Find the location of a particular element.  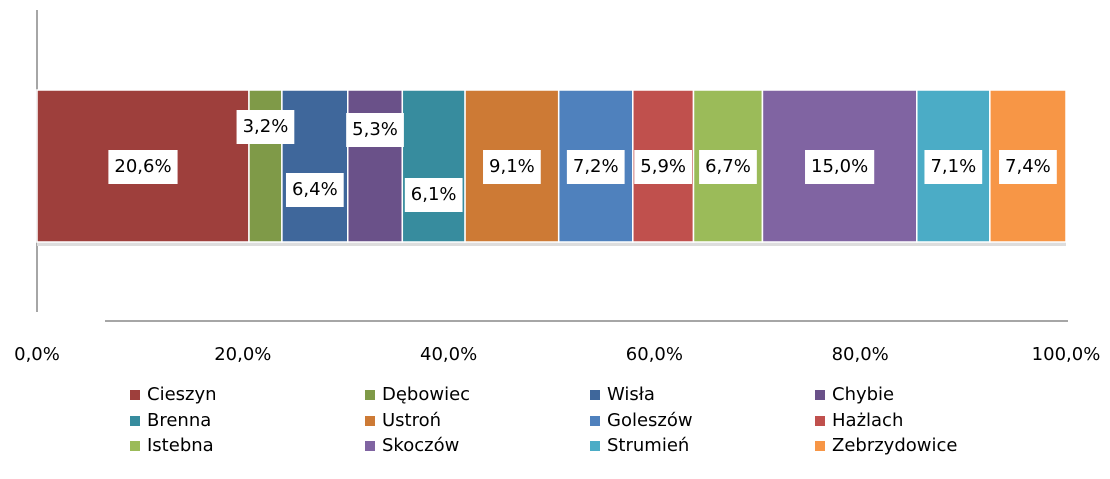

data-label: 7,1% is located at coordinates (953, 166).